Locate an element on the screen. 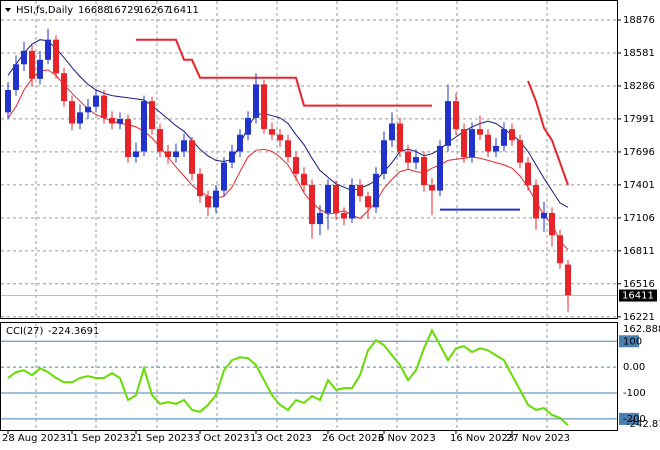 This screenshot has width=660, height=450. ohlc-low: 16267 is located at coordinates (154, 10).